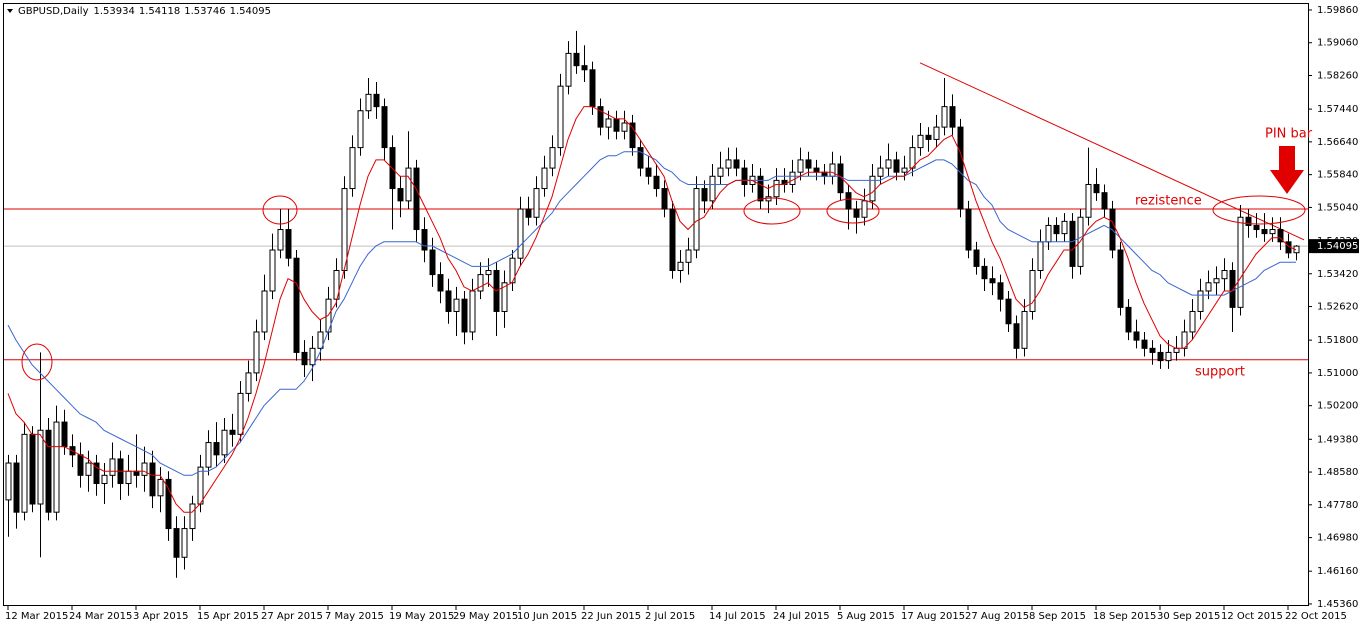 The width and height of the screenshot is (1361, 624). What do you see at coordinates (1057, 616) in the screenshot?
I see `x-tick-label: 8 Sep 2015` at bounding box center [1057, 616].